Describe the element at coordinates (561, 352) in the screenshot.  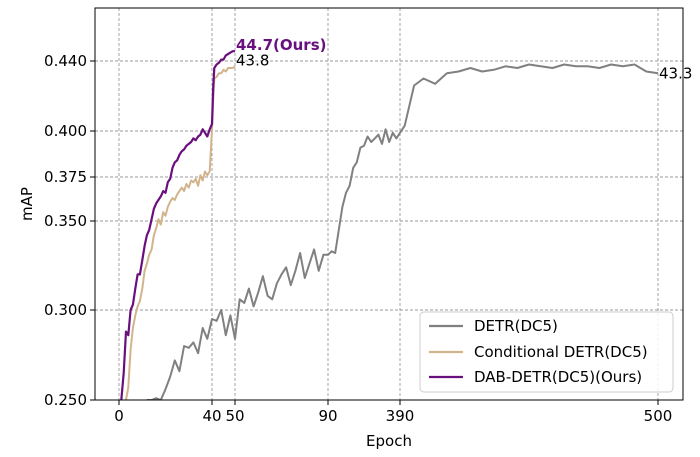
I see `legend-label-conditional-detr: Conditional DETR(DC5)` at that location.